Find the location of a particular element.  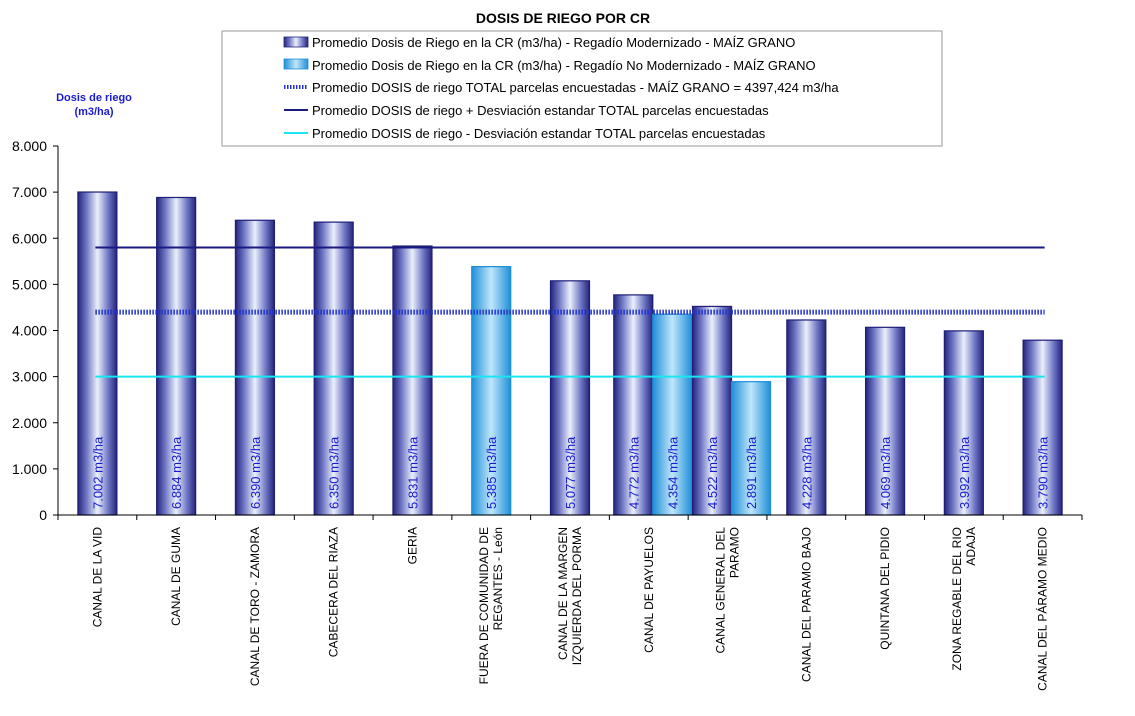

bar-data-label: 6.350 m3/ha is located at coordinates (334, 472).